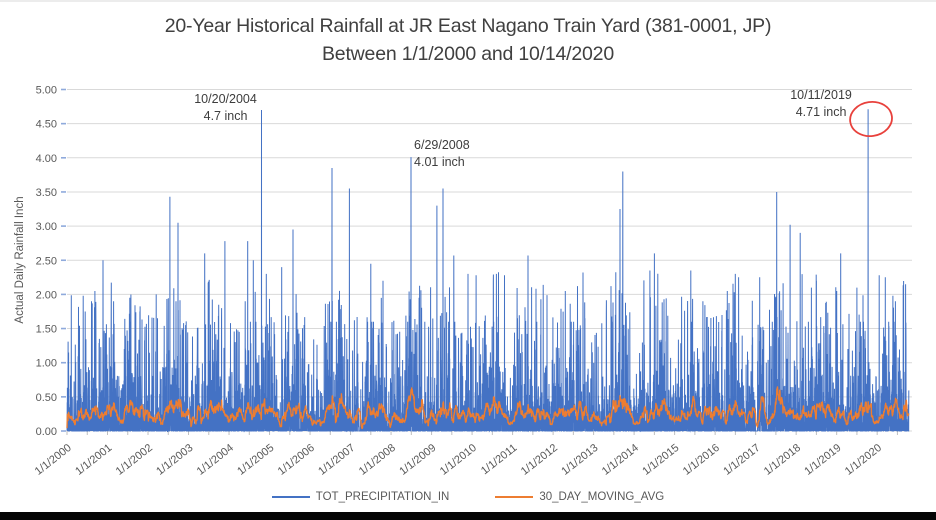  I want to click on y-tick-label: 5.00, so click(46, 91).